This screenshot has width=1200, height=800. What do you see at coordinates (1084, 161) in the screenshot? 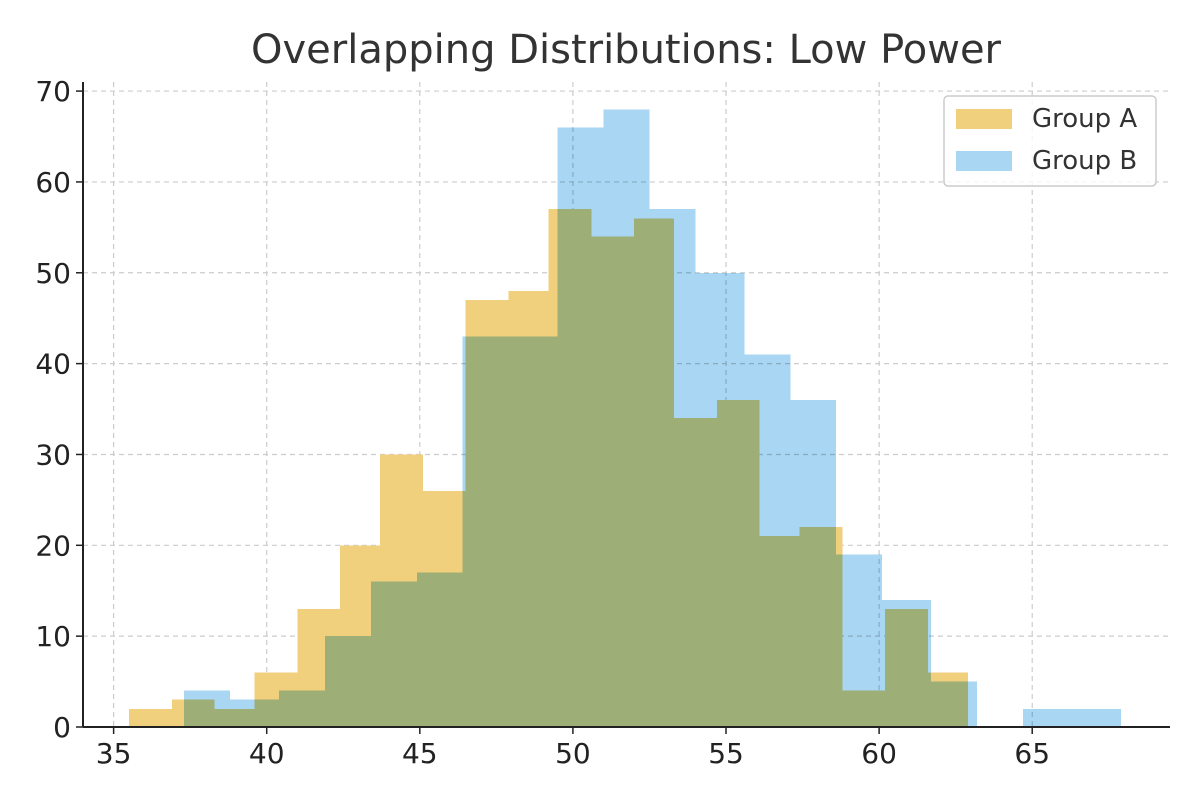
I see `legend-label-group-b: Group B` at bounding box center [1084, 161].